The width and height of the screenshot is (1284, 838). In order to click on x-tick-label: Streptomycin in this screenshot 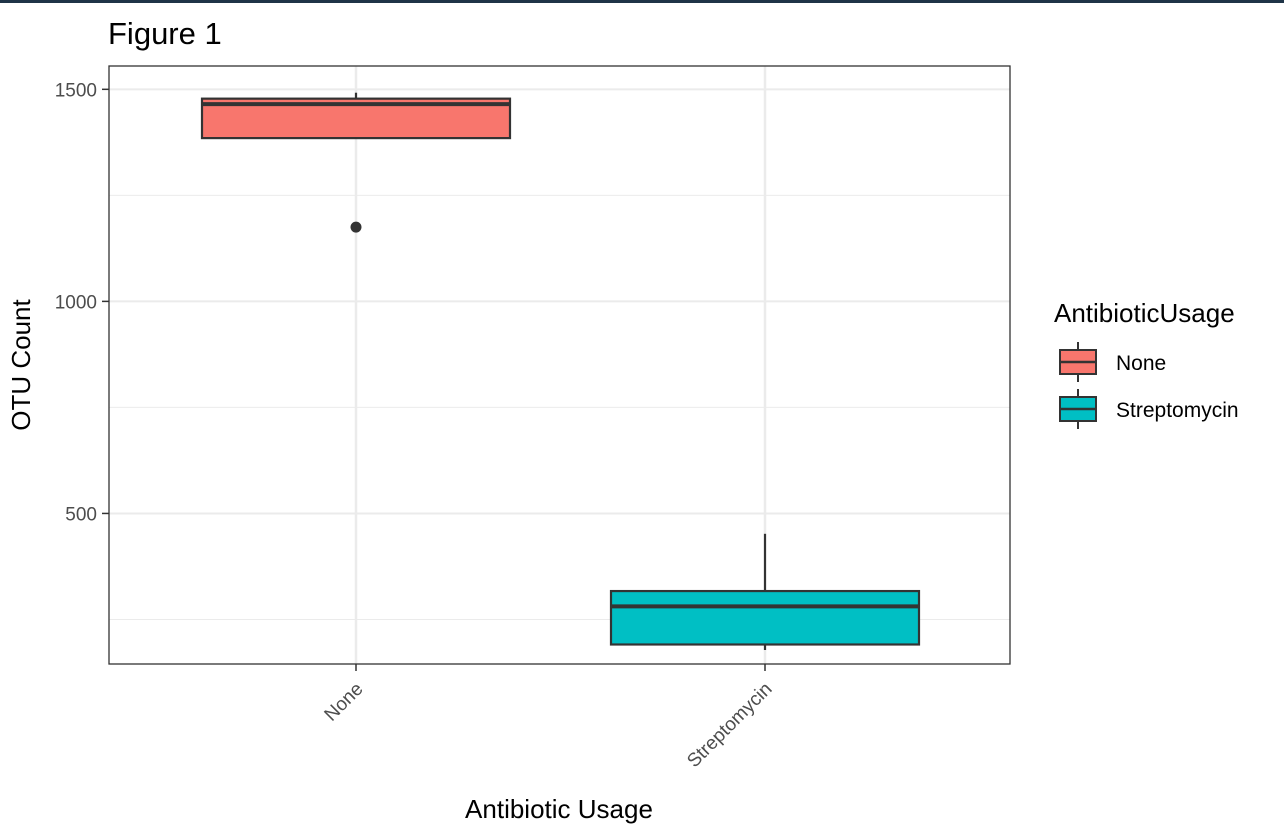, I will do `click(729, 725)`.